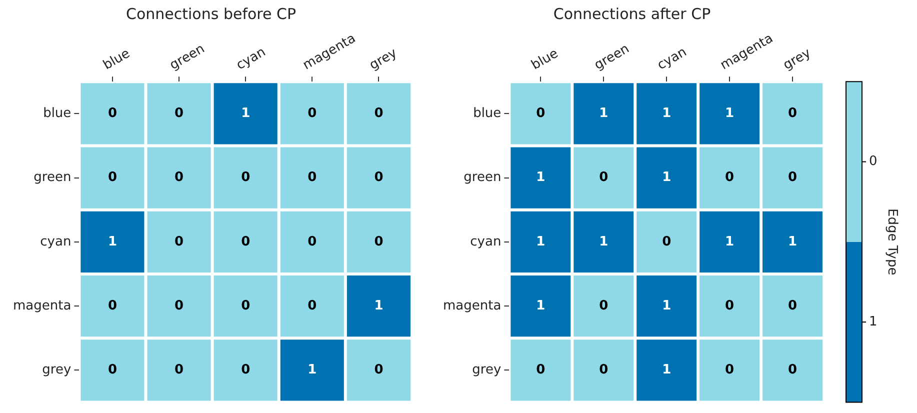 This screenshot has width=917, height=413. I want to click on color-bar-label: 1, so click(873, 322).